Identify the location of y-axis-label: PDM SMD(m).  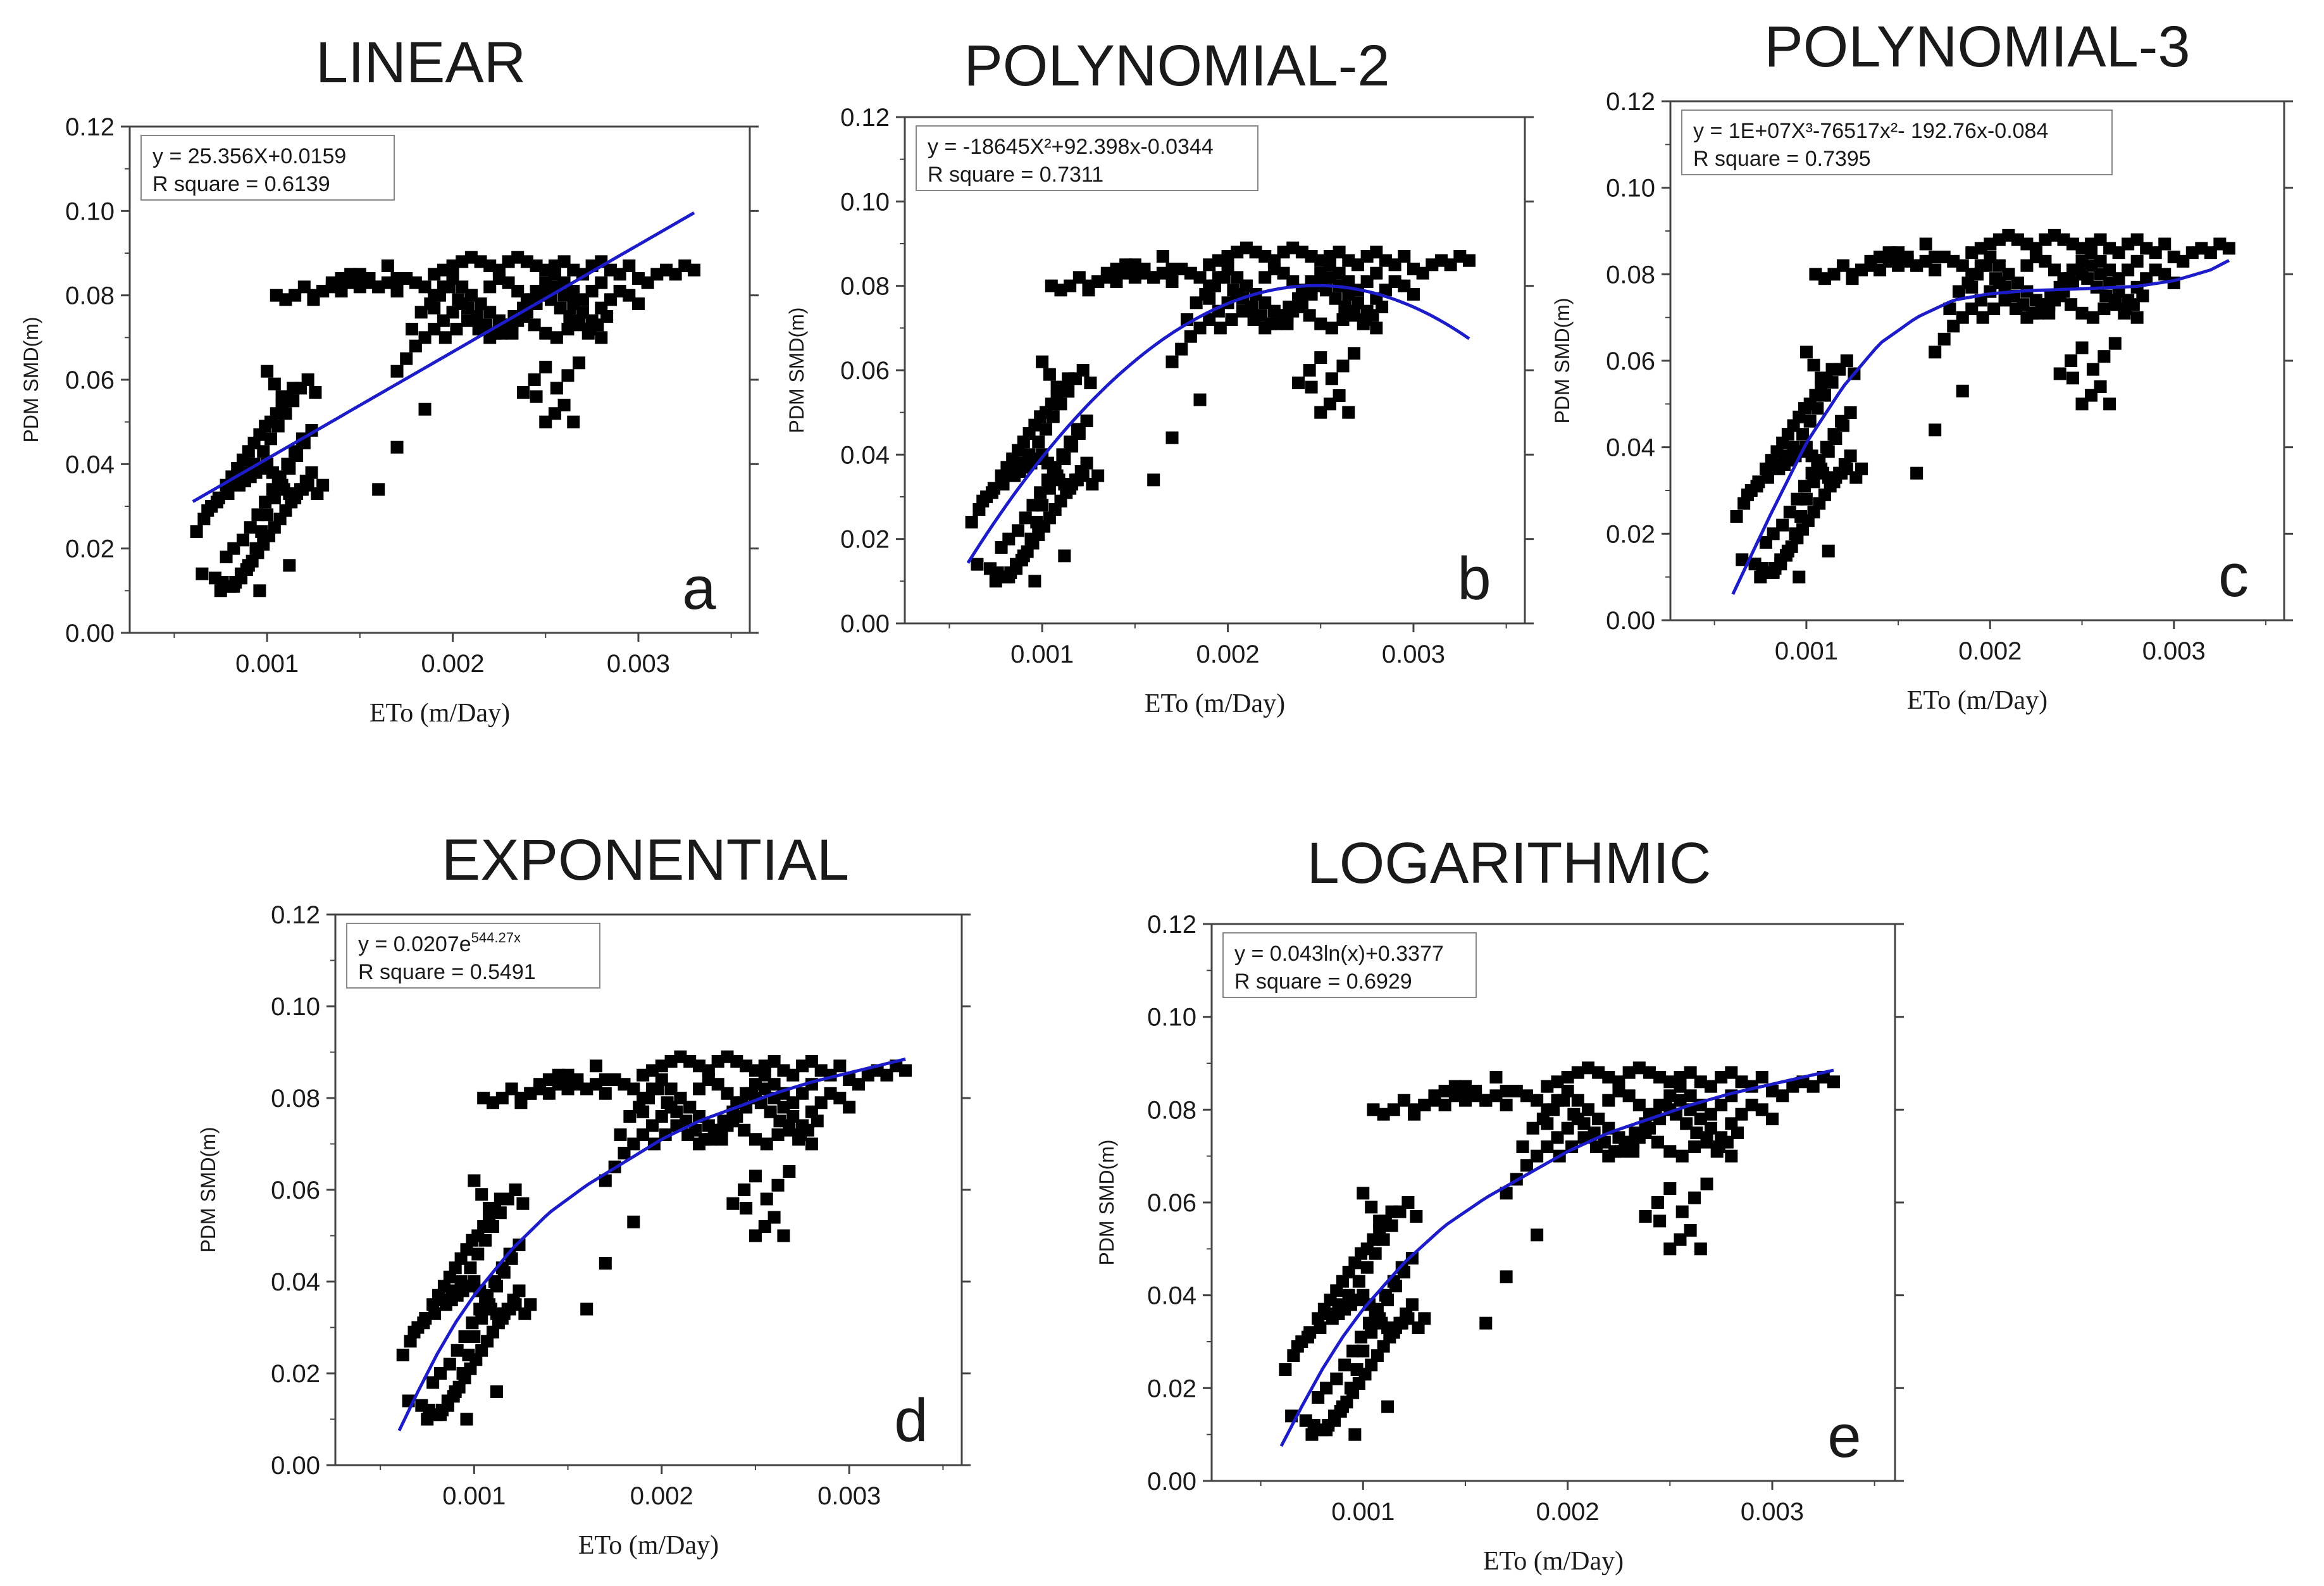
(1562, 360).